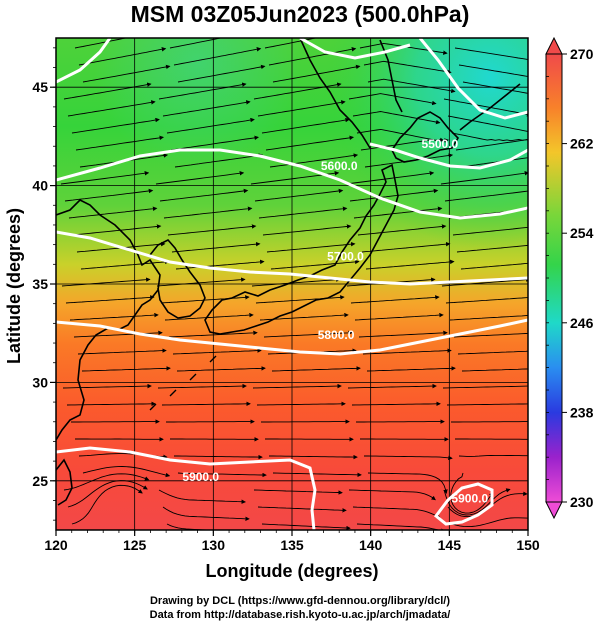  What do you see at coordinates (345, 256) in the screenshot?
I see `contour-label: 5700.0` at bounding box center [345, 256].